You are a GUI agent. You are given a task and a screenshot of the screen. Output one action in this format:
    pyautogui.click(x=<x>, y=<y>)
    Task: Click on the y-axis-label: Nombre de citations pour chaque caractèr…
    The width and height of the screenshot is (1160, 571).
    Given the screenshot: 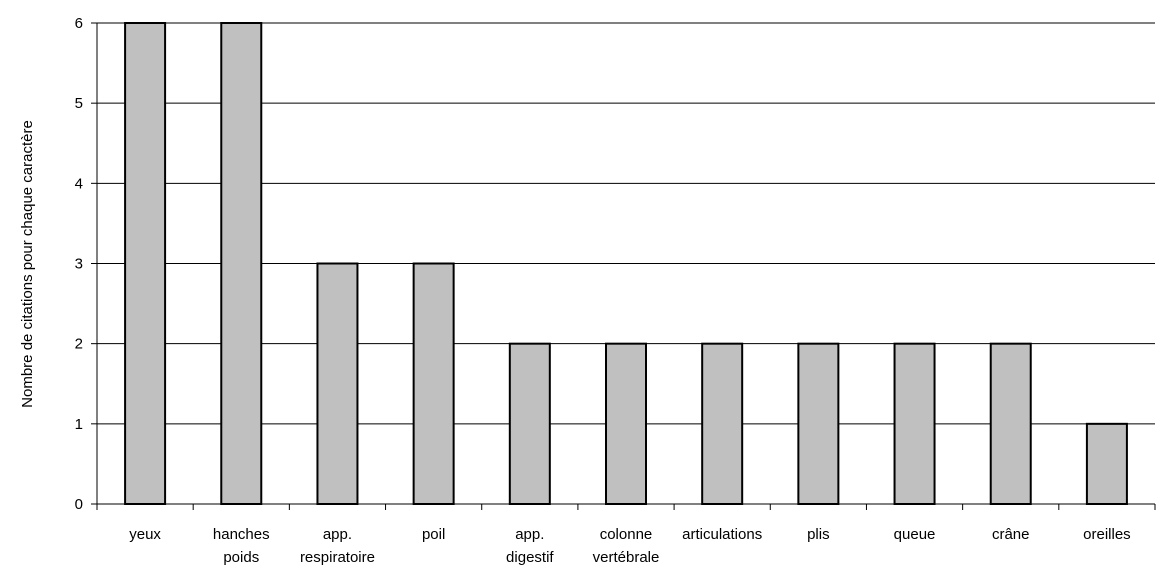 What is the action you would take?
    pyautogui.click(x=27, y=264)
    